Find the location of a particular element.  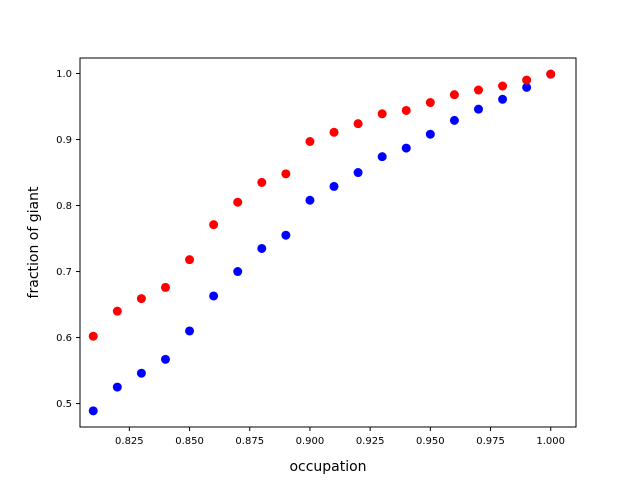

x-axis-ticks: 0.825 0.850 0.875 0.900 0.925 0.950 0.975 1.000 is located at coordinates (340, 437).